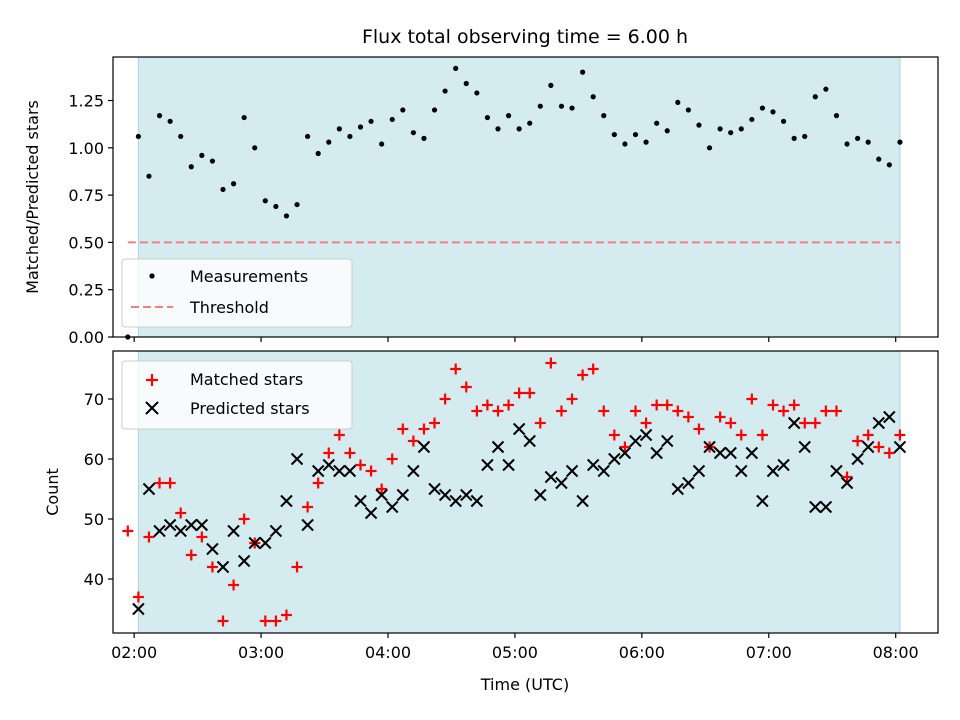 The image size is (960, 720). What do you see at coordinates (86, 148) in the screenshot?
I see `top-y-tick-label: 1.00` at bounding box center [86, 148].